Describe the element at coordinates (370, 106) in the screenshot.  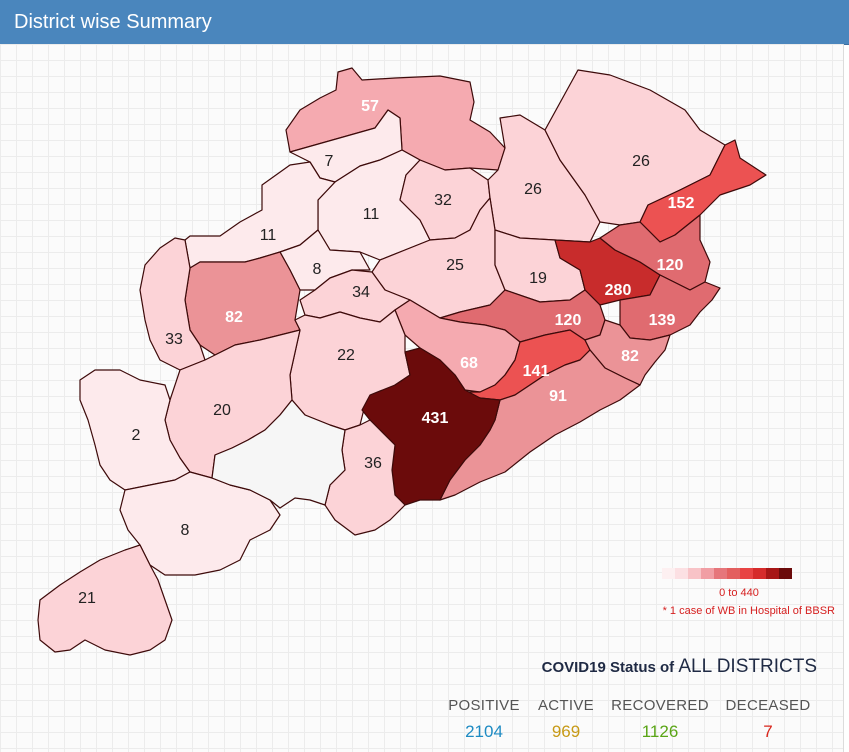
I see `district-label: 57` at that location.